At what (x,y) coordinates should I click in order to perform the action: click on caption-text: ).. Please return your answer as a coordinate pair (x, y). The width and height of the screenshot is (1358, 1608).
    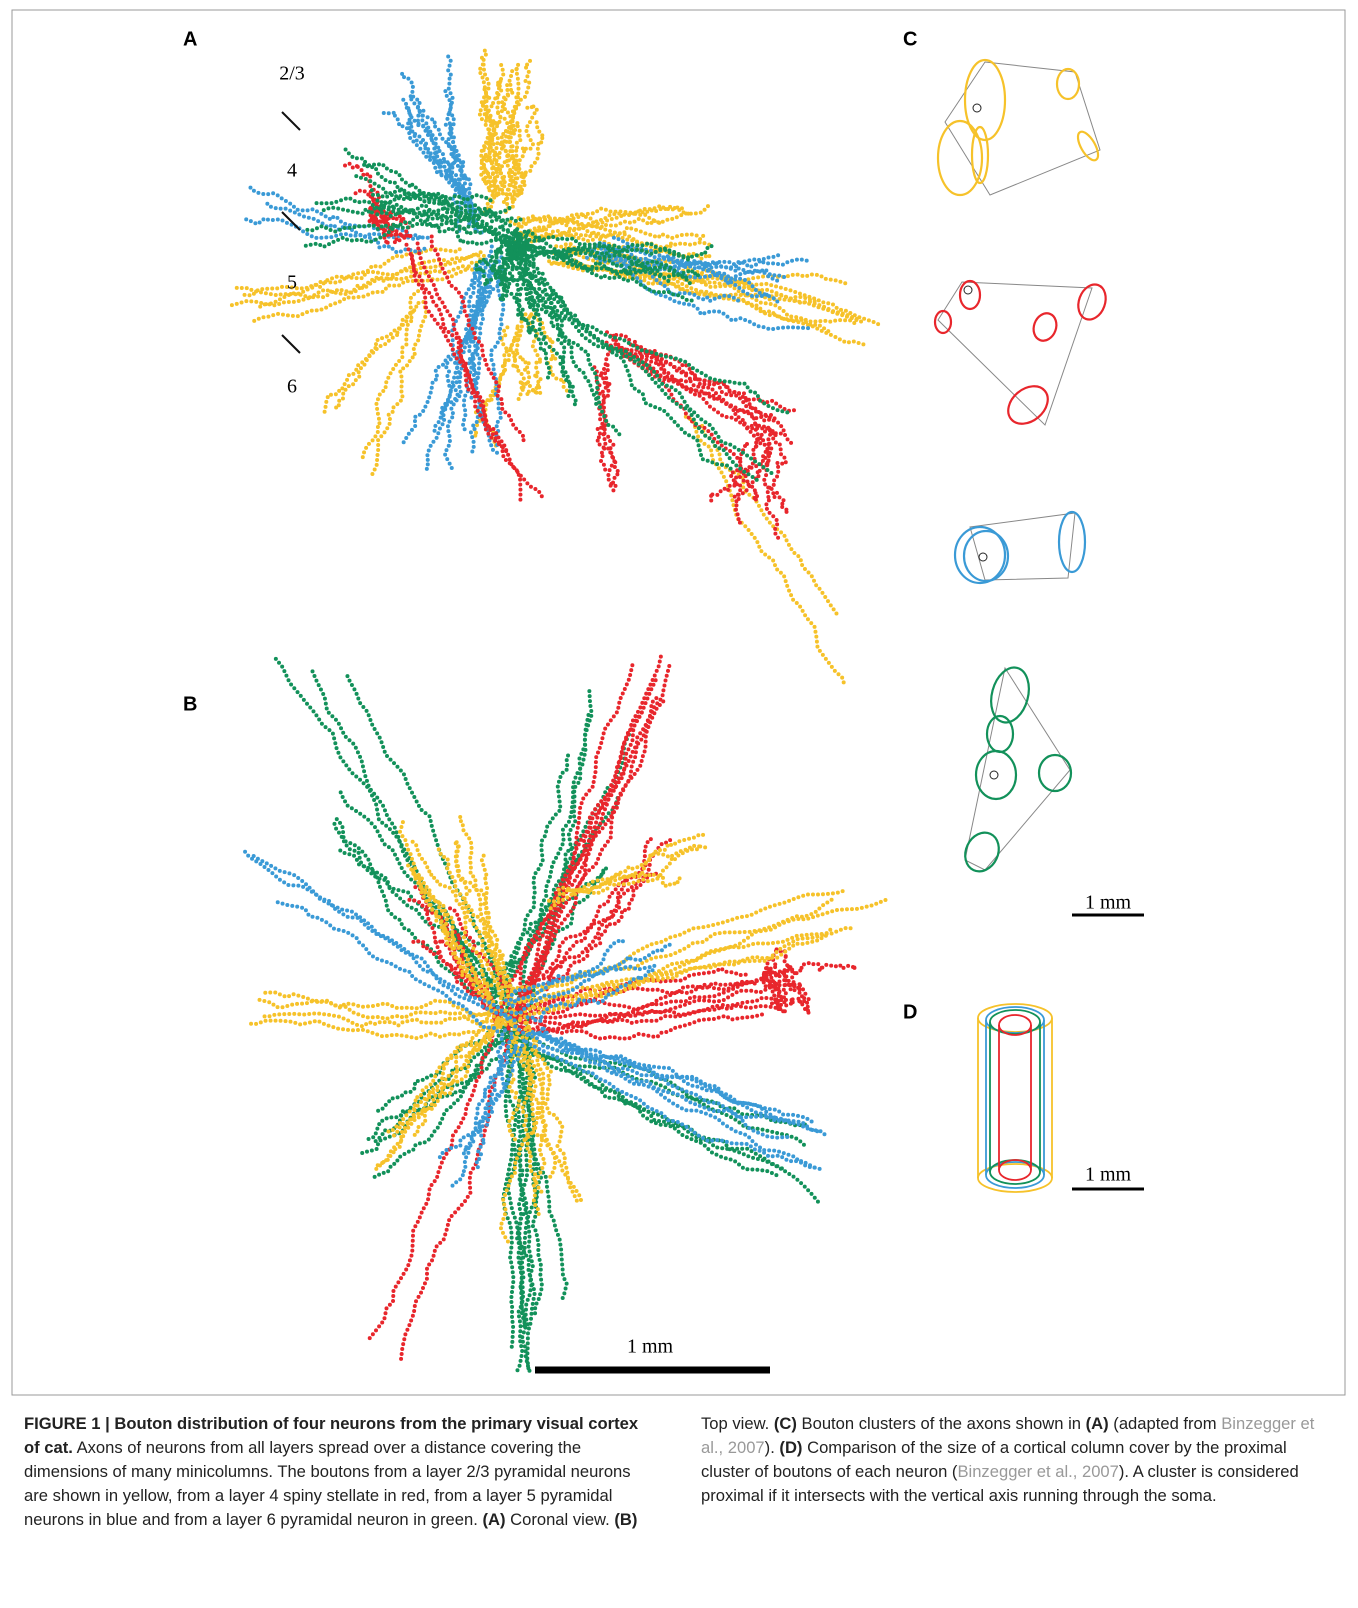
    Looking at the image, I should click on (772, 1447).